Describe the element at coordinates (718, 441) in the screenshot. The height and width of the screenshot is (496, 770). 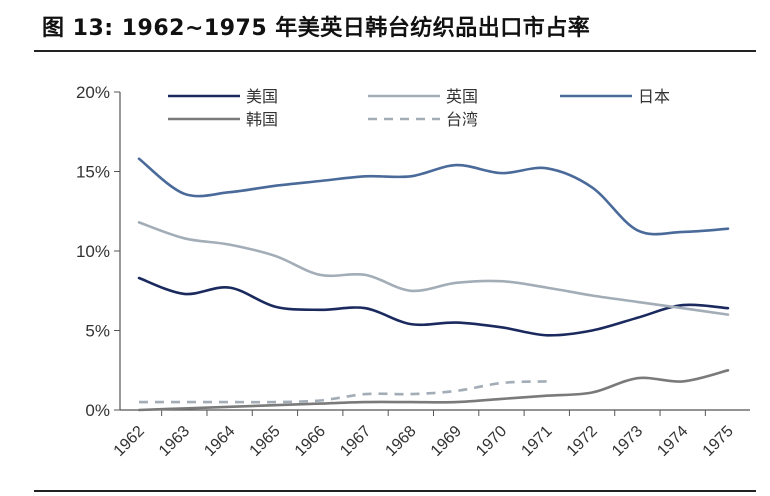
I see `x-tick-label: 1975` at that location.